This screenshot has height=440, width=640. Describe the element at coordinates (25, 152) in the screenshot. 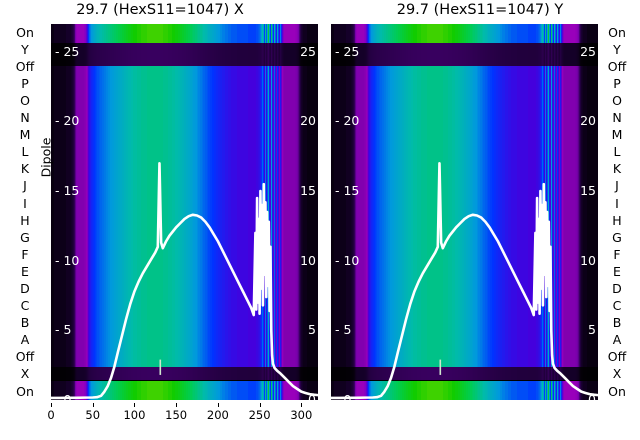

I see `dipole-label-left: L` at that location.